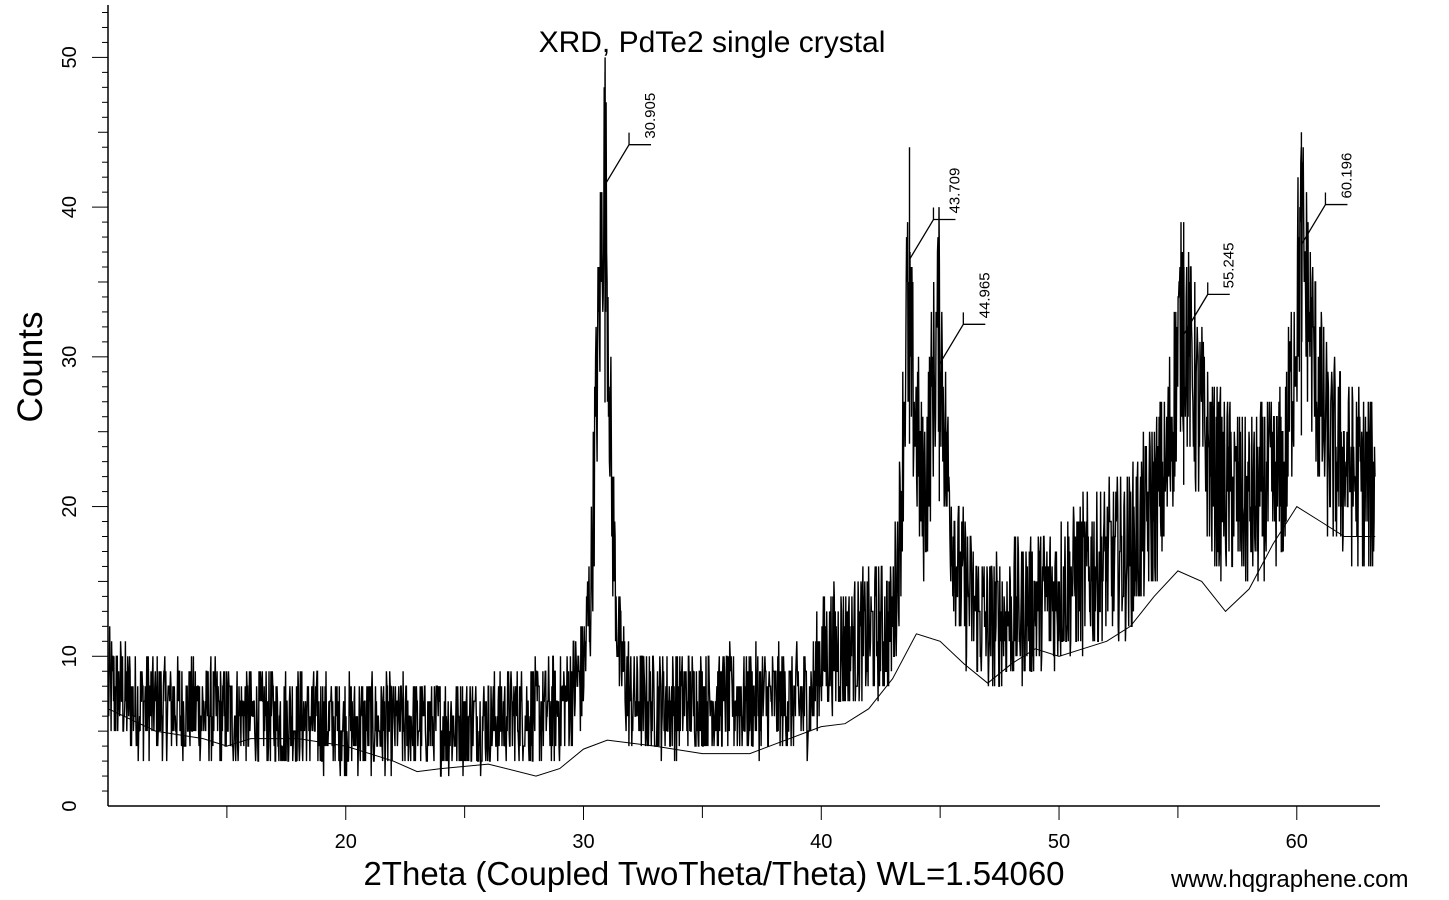 This screenshot has width=1449, height=900. I want to click on peak-marker: 30.905, so click(631, 139).